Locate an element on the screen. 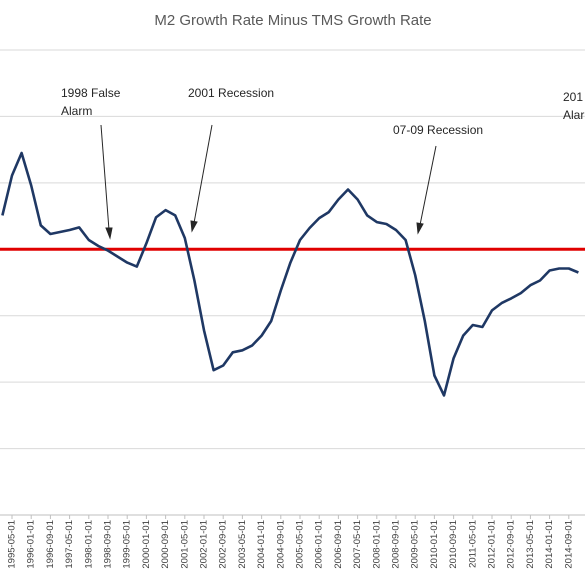 The width and height of the screenshot is (585, 585). x-tick-label: 2009-05-01 is located at coordinates (415, 544).